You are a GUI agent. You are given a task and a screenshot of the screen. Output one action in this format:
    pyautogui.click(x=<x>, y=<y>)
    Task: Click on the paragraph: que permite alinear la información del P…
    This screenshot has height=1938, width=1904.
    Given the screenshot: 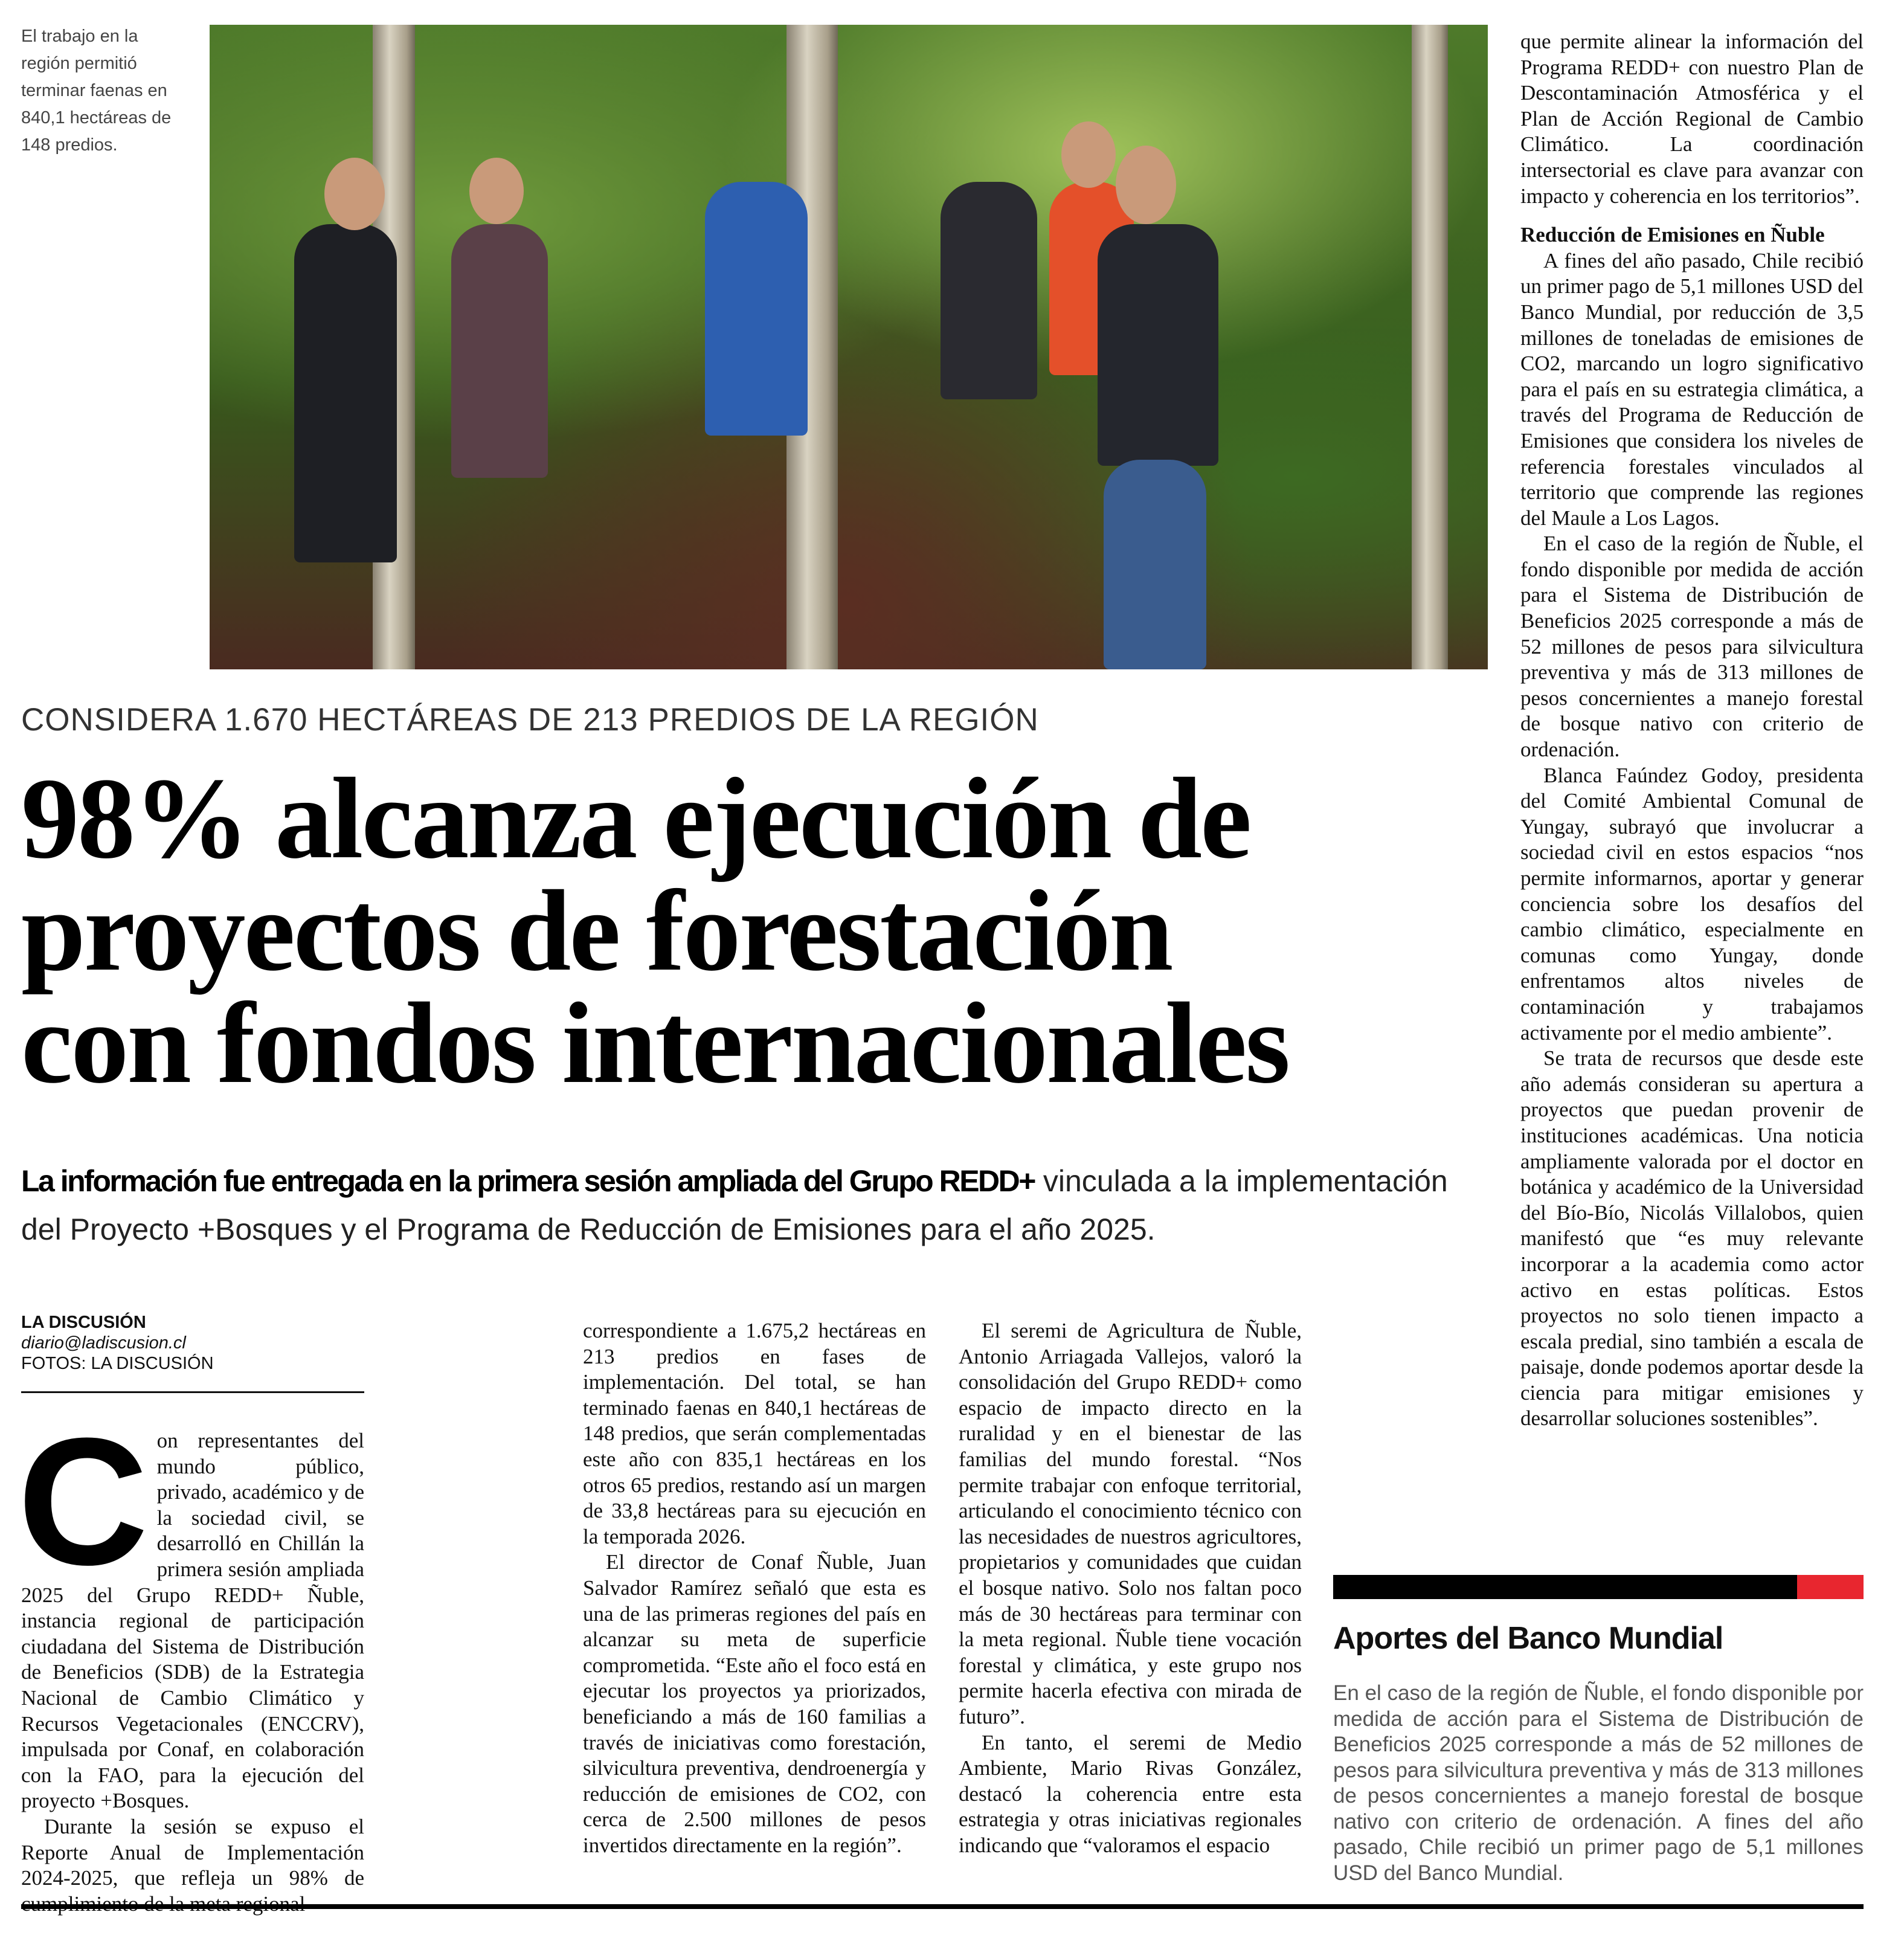 What is the action you would take?
    pyautogui.click(x=1692, y=119)
    